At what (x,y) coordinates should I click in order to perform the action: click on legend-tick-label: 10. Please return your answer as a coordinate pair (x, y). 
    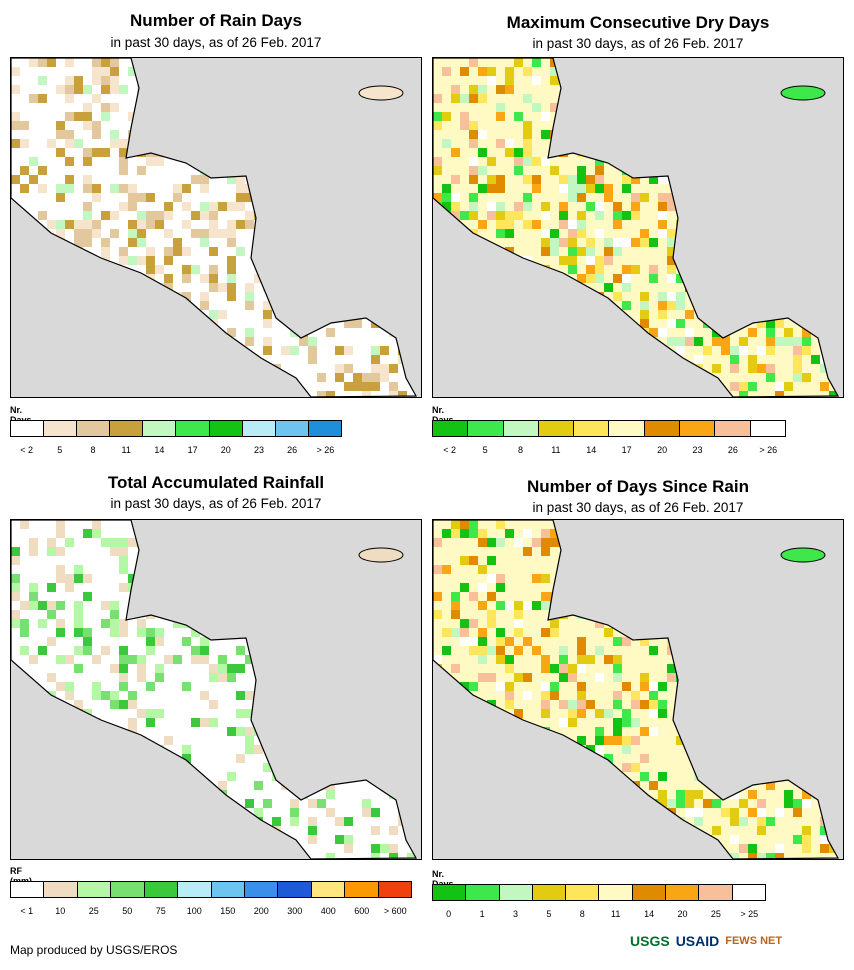
    Looking at the image, I should click on (60, 911).